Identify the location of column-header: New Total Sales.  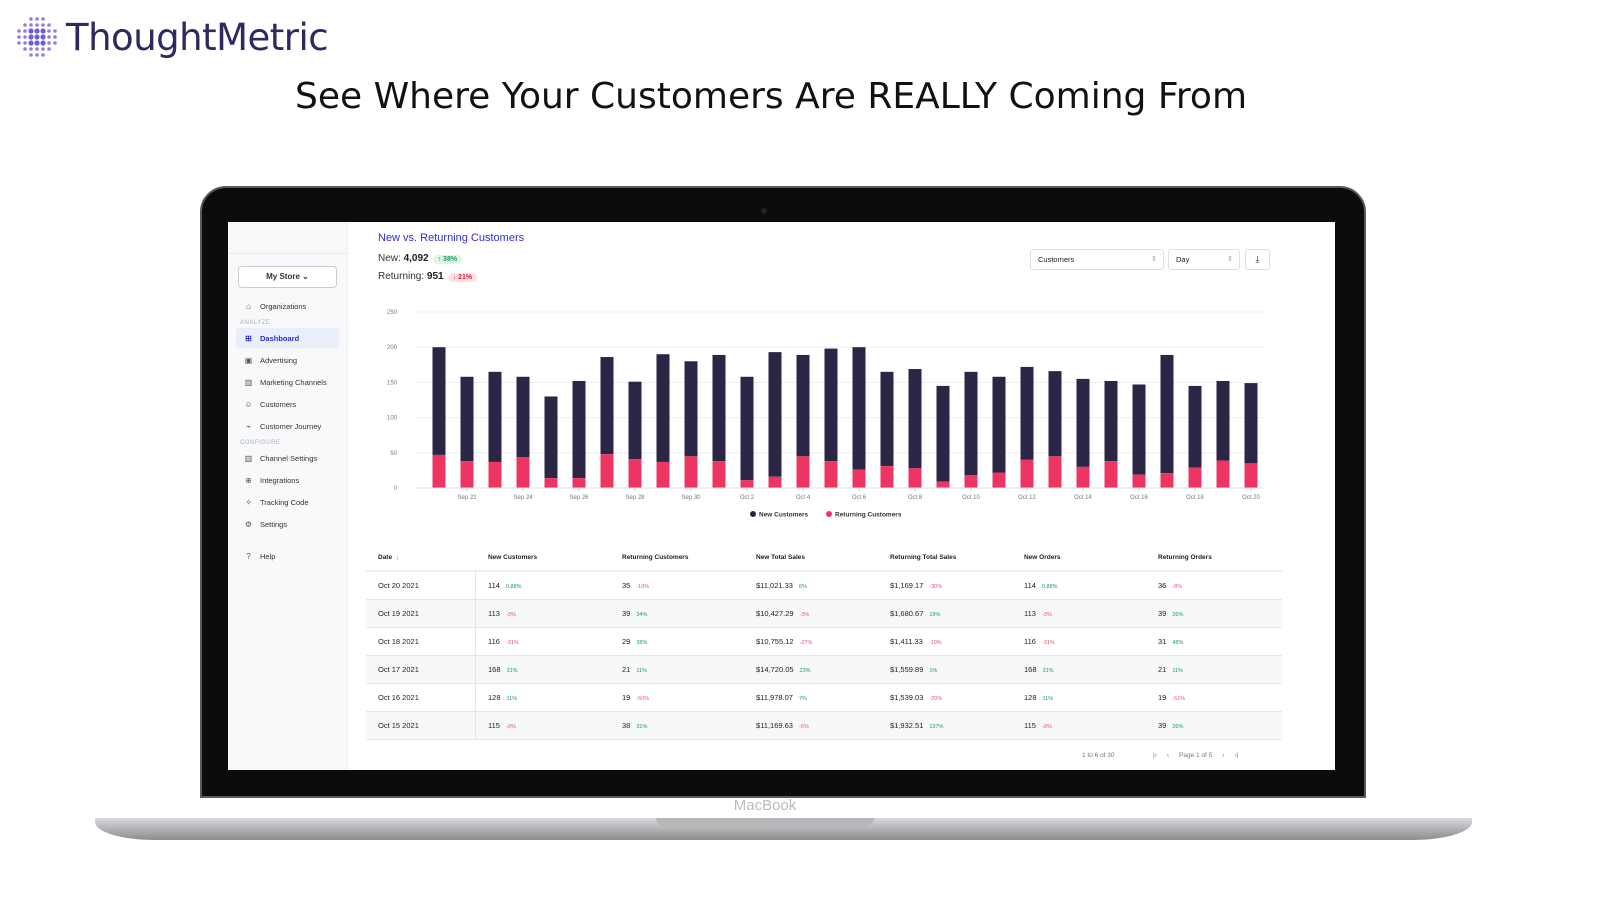
(811, 557).